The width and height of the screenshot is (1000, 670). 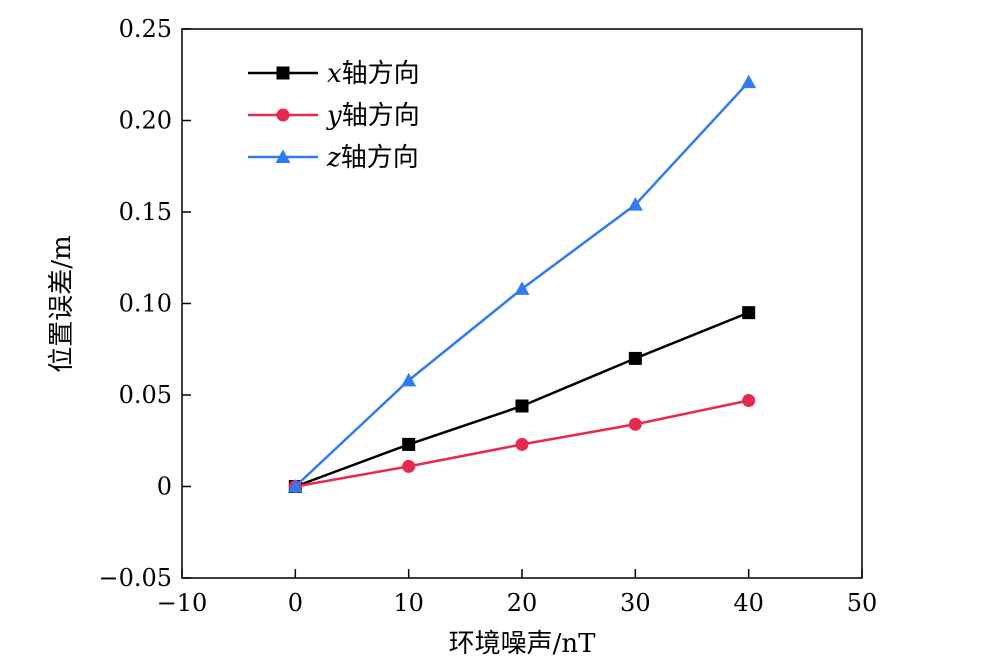 I want to click on legend-label: y轴方向, so click(x=373, y=116).